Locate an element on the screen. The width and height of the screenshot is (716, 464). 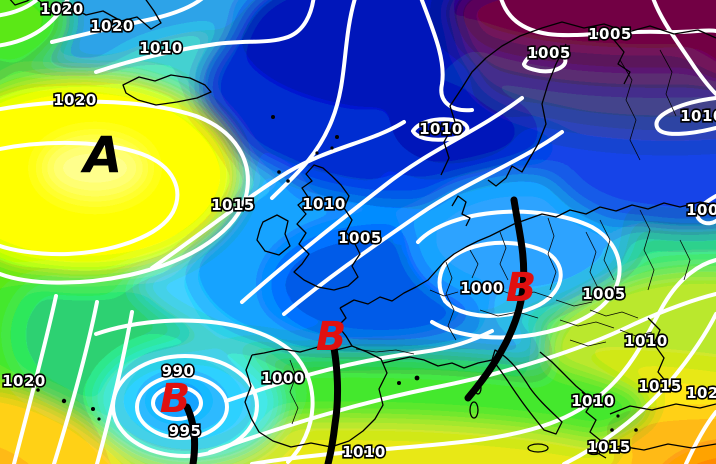
isobar-label: 990 is located at coordinates (178, 371).